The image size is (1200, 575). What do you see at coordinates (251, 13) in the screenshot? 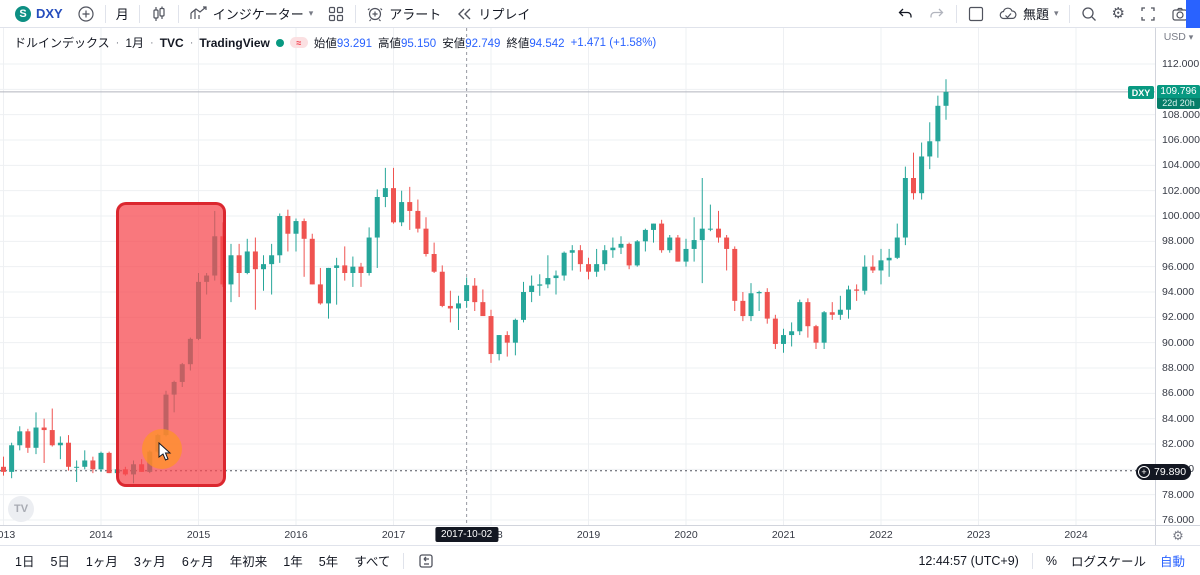
I see `indicators-button: インジケーター ▾` at bounding box center [251, 13].